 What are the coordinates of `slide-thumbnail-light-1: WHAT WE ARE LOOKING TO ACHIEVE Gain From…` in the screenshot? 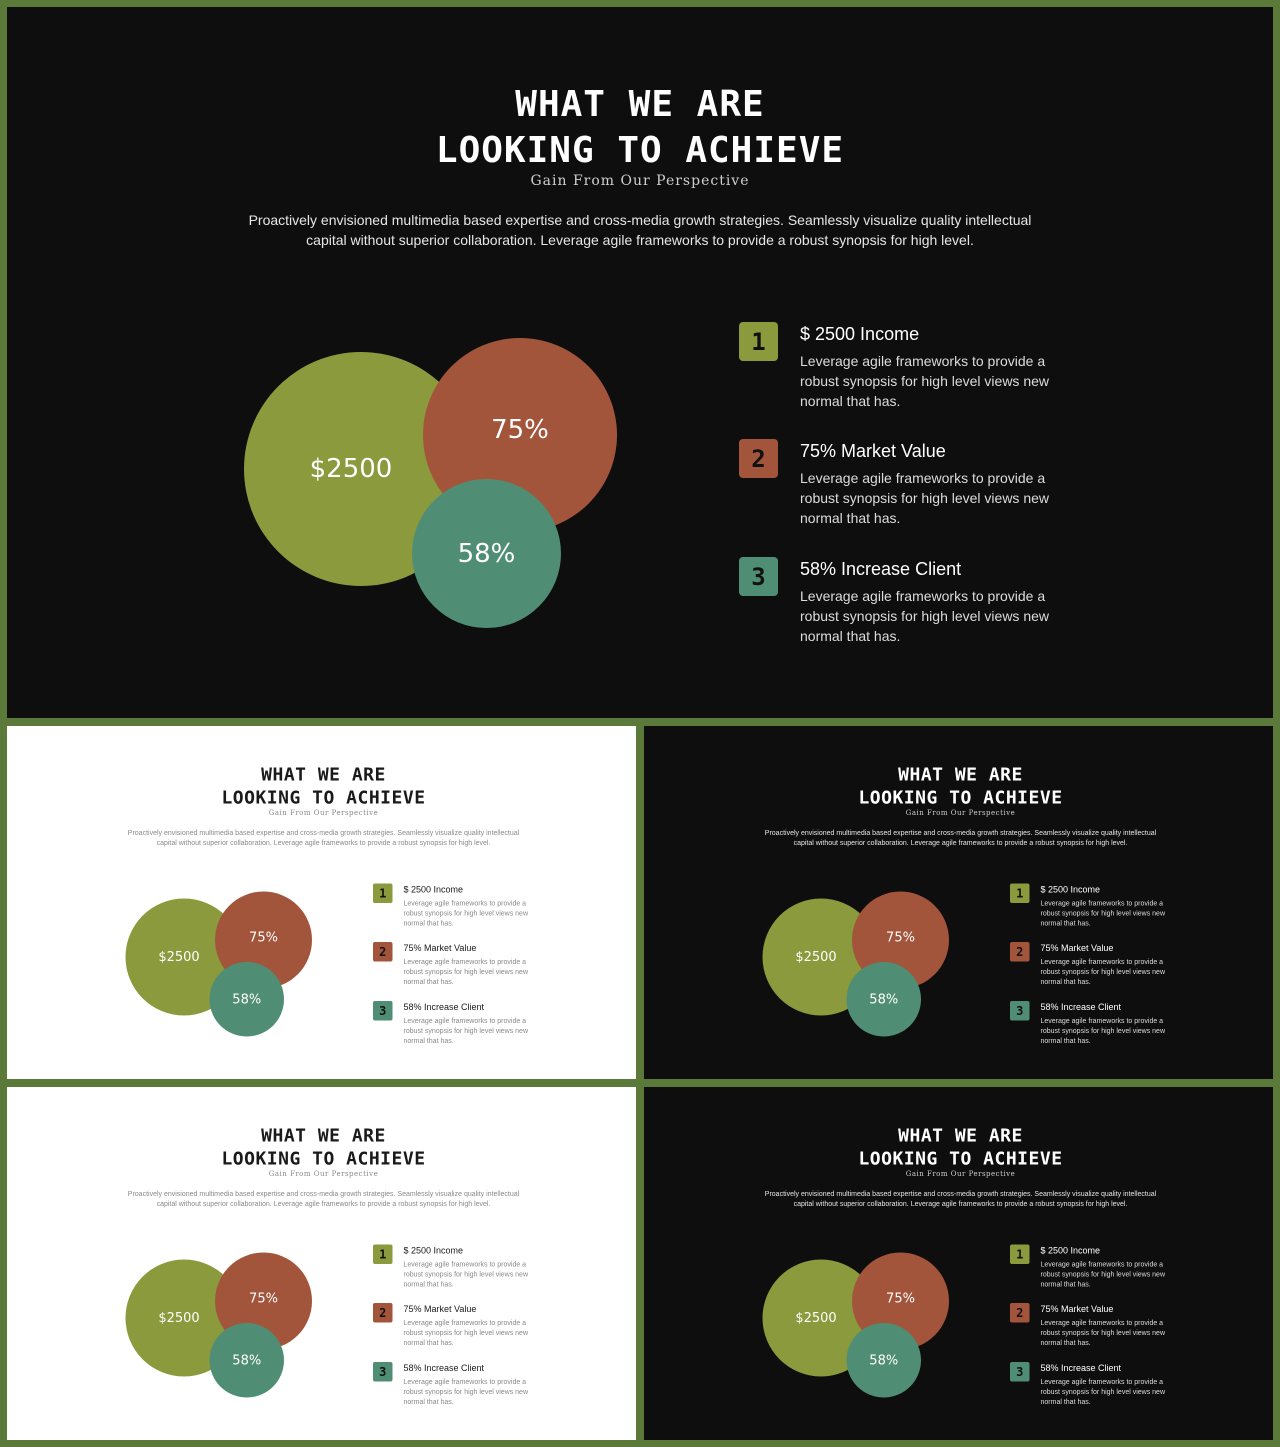 It's located at (321, 902).